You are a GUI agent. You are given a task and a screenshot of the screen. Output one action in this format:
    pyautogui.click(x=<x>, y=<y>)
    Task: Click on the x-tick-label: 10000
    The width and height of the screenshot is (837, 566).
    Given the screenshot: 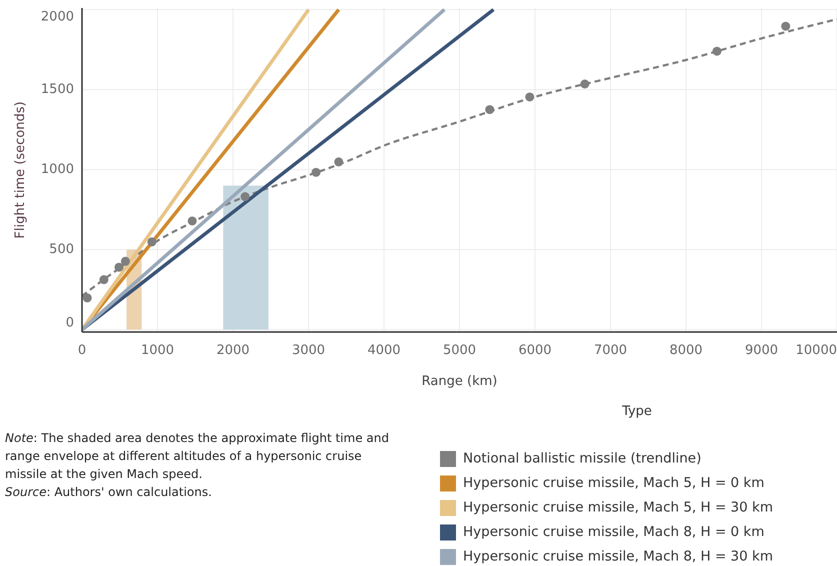 What is the action you would take?
    pyautogui.click(x=816, y=350)
    